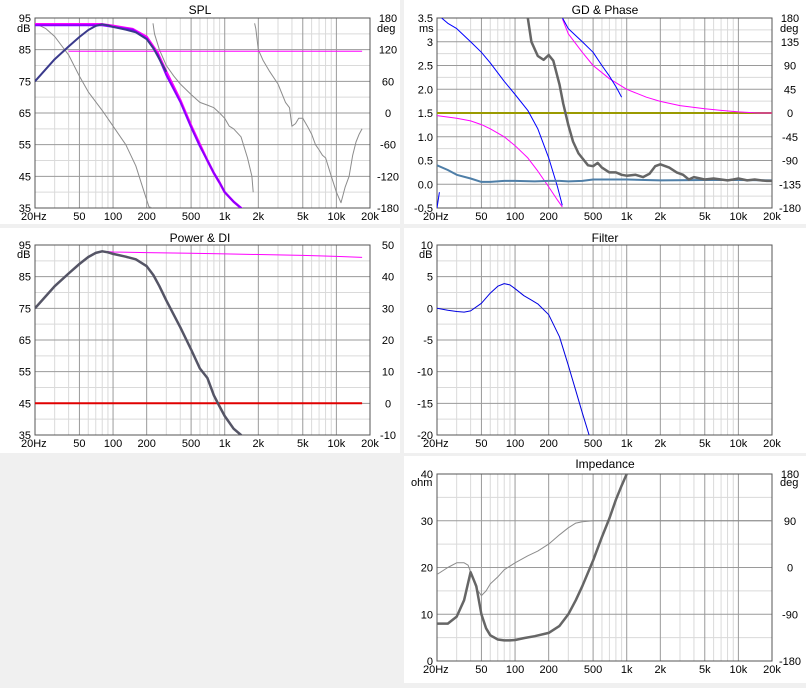 The image size is (806, 688). Describe the element at coordinates (605, 10) in the screenshot. I see `gd-phase-chart-title: GD & Phase` at that location.